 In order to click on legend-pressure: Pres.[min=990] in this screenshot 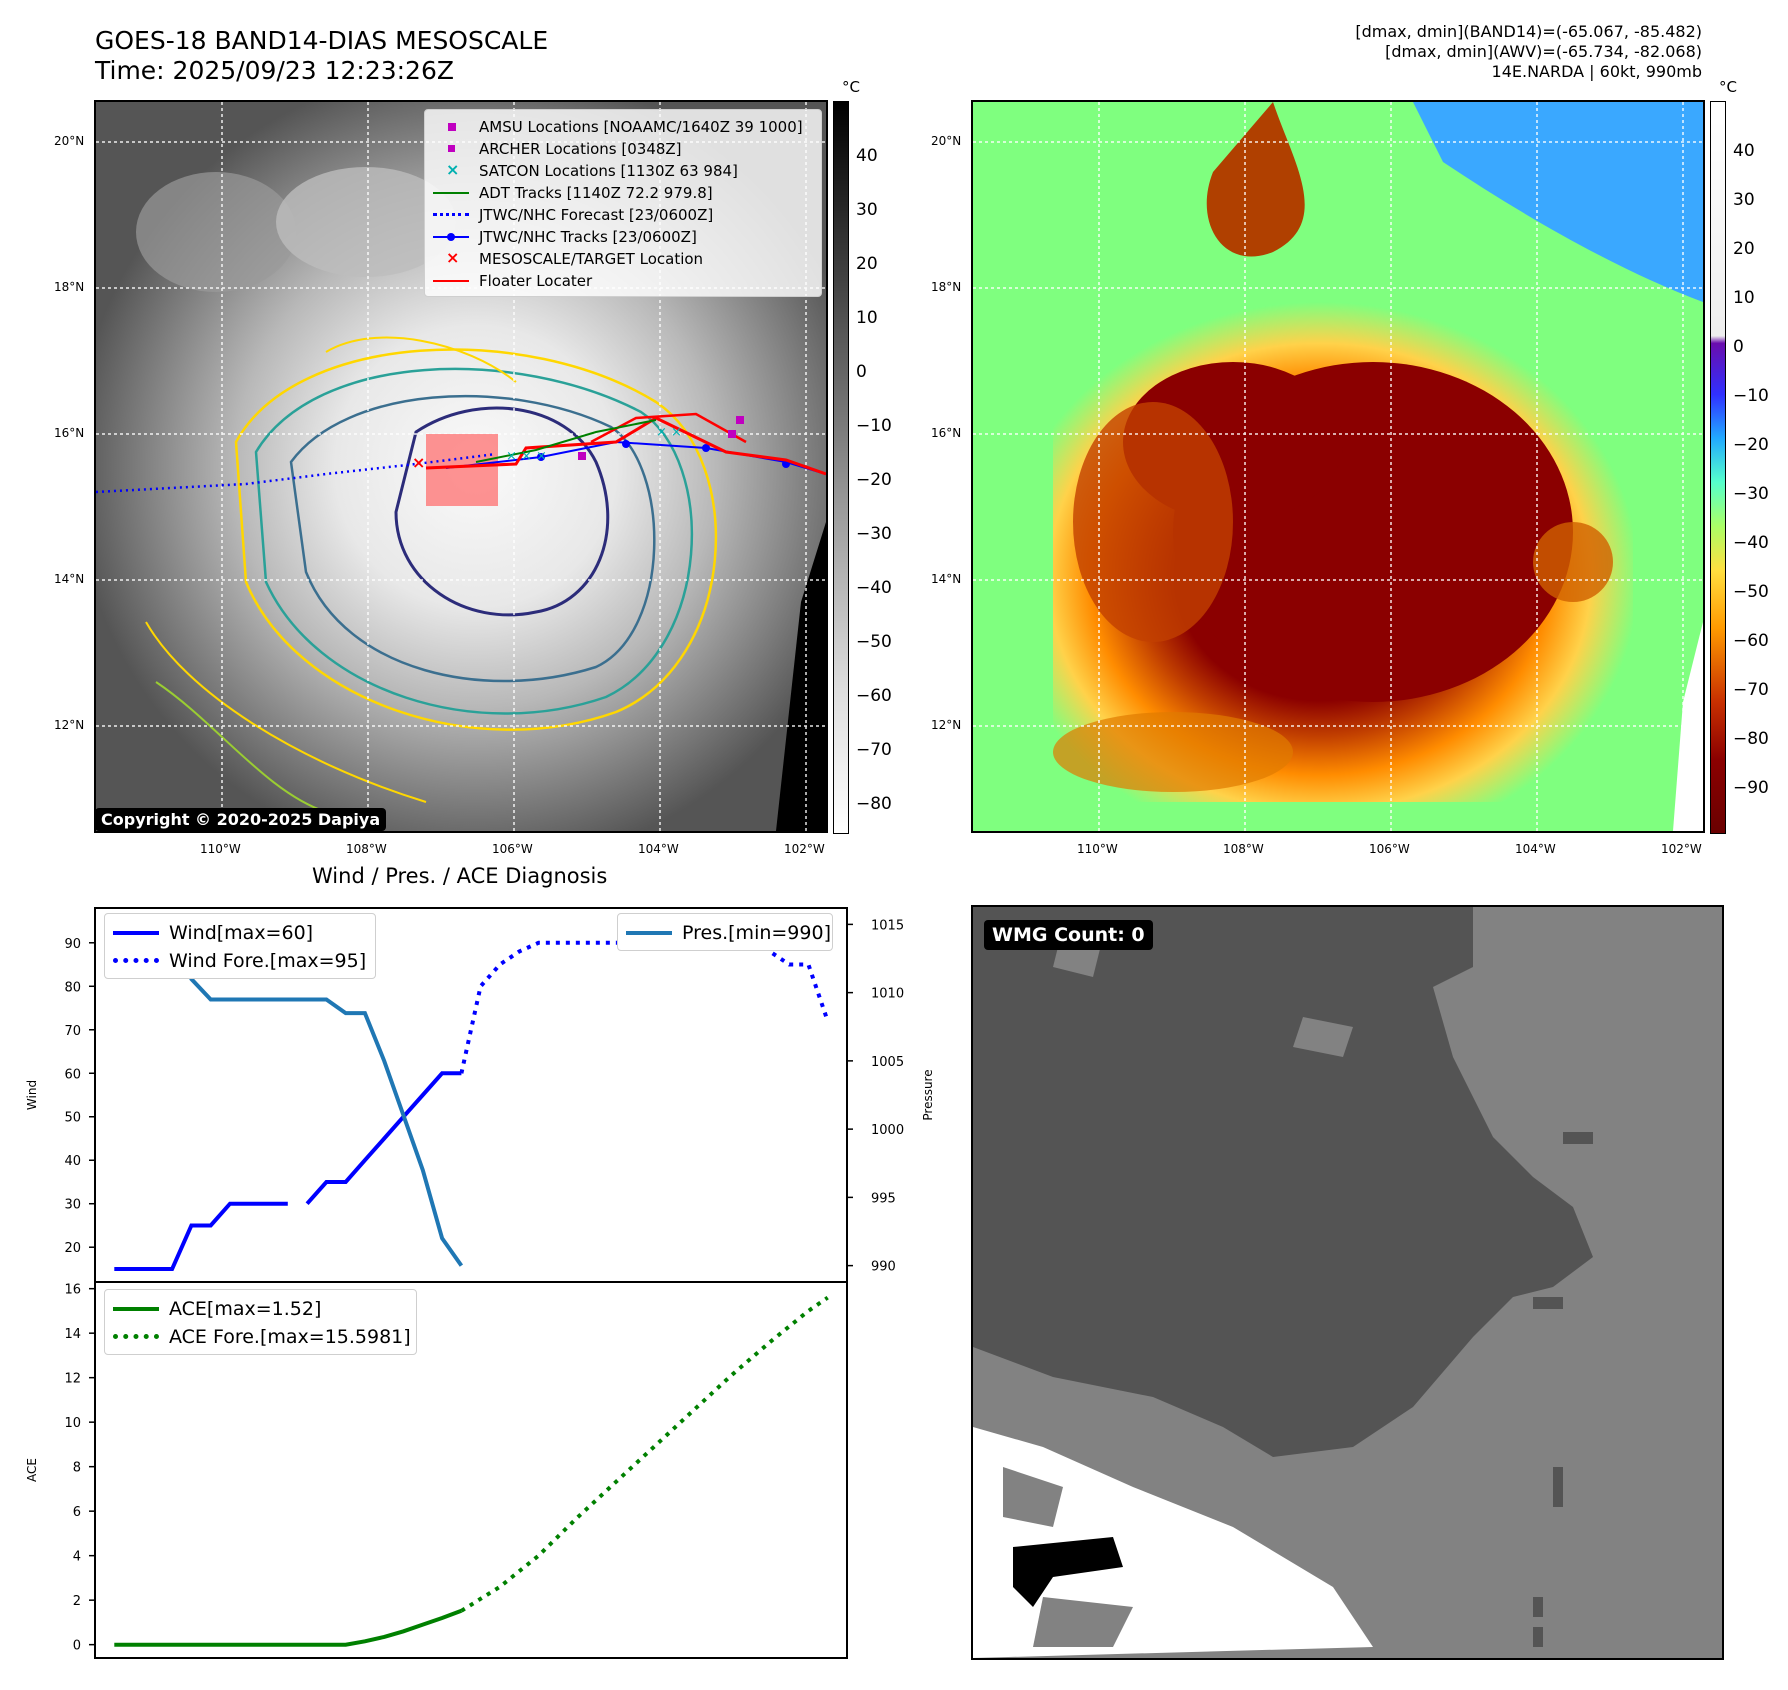, I will do `click(728, 933)`.